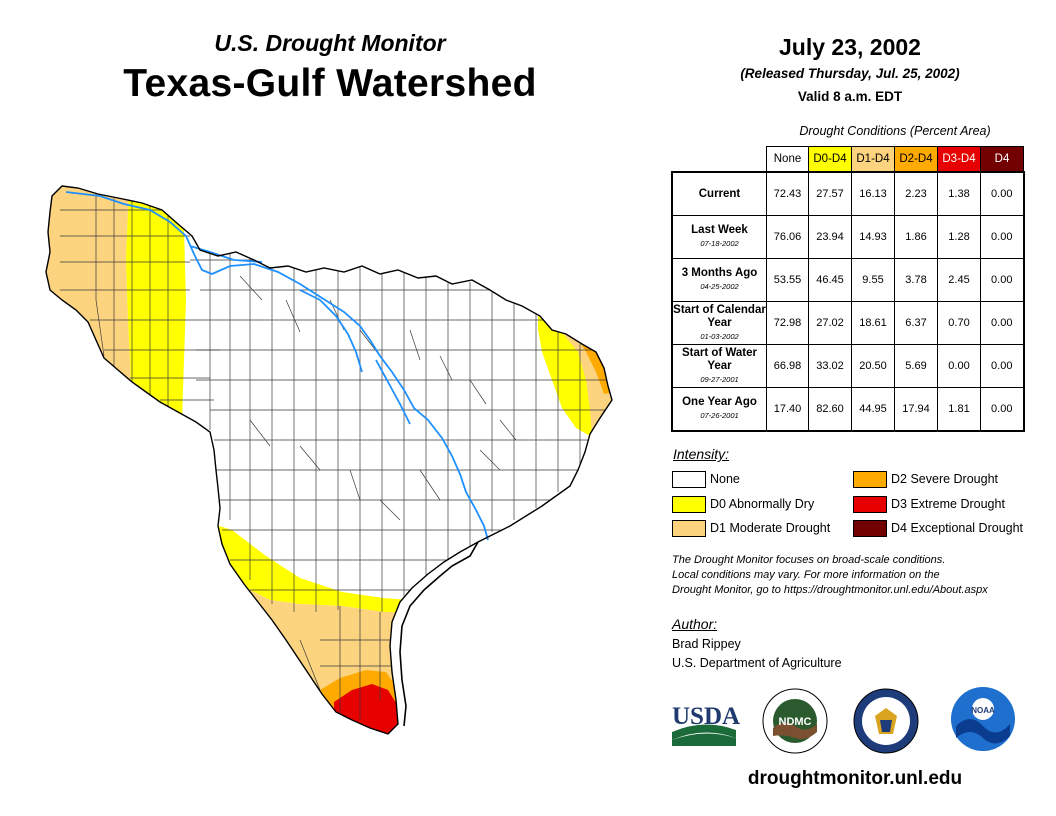 The width and height of the screenshot is (1056, 816). Describe the element at coordinates (916, 237) in the screenshot. I see `table-cell: 1.86` at that location.